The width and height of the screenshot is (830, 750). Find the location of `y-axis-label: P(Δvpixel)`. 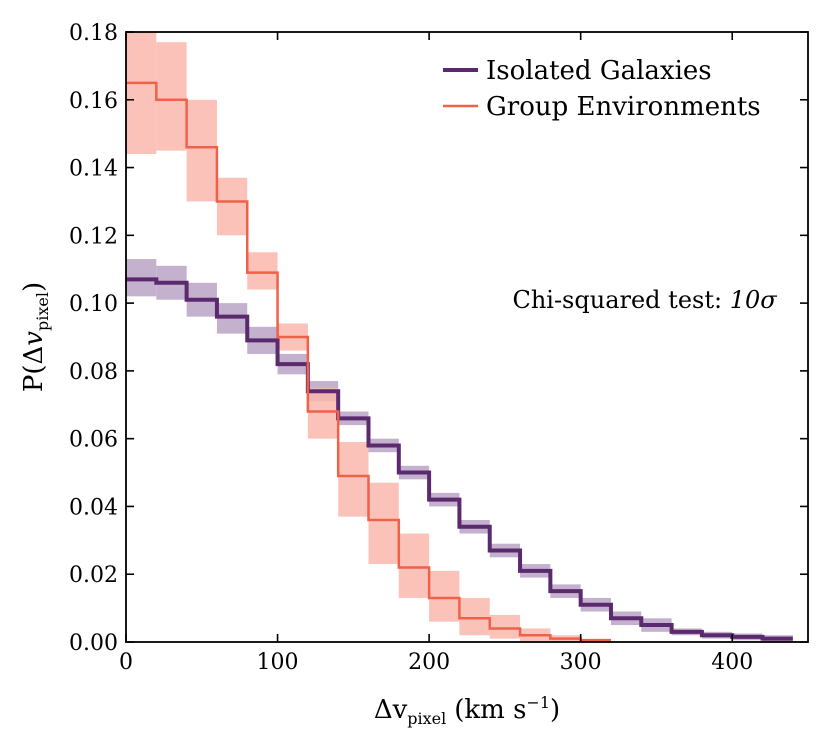

y-axis-label: P(Δvpixel) is located at coordinates (35, 337).